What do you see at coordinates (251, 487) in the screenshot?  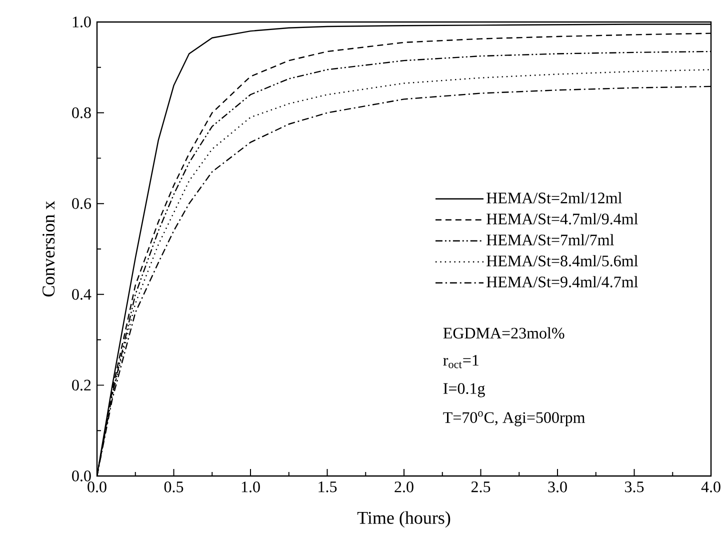 I see `x-tick-label: 1.0` at bounding box center [251, 487].